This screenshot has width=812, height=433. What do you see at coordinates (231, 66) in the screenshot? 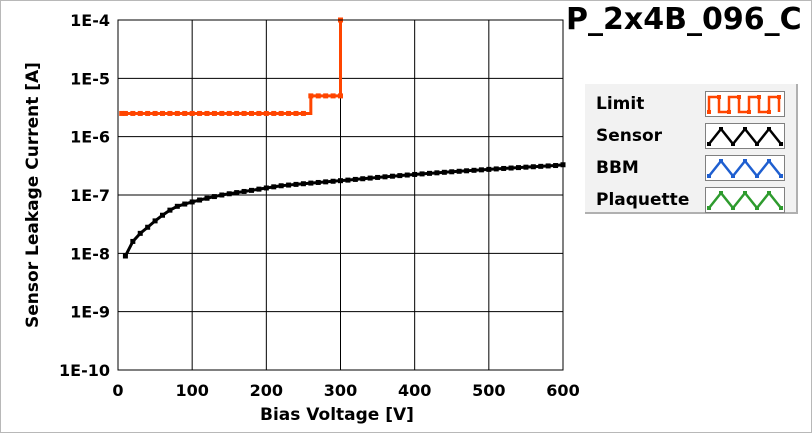
I see `series-limit` at bounding box center [231, 66].